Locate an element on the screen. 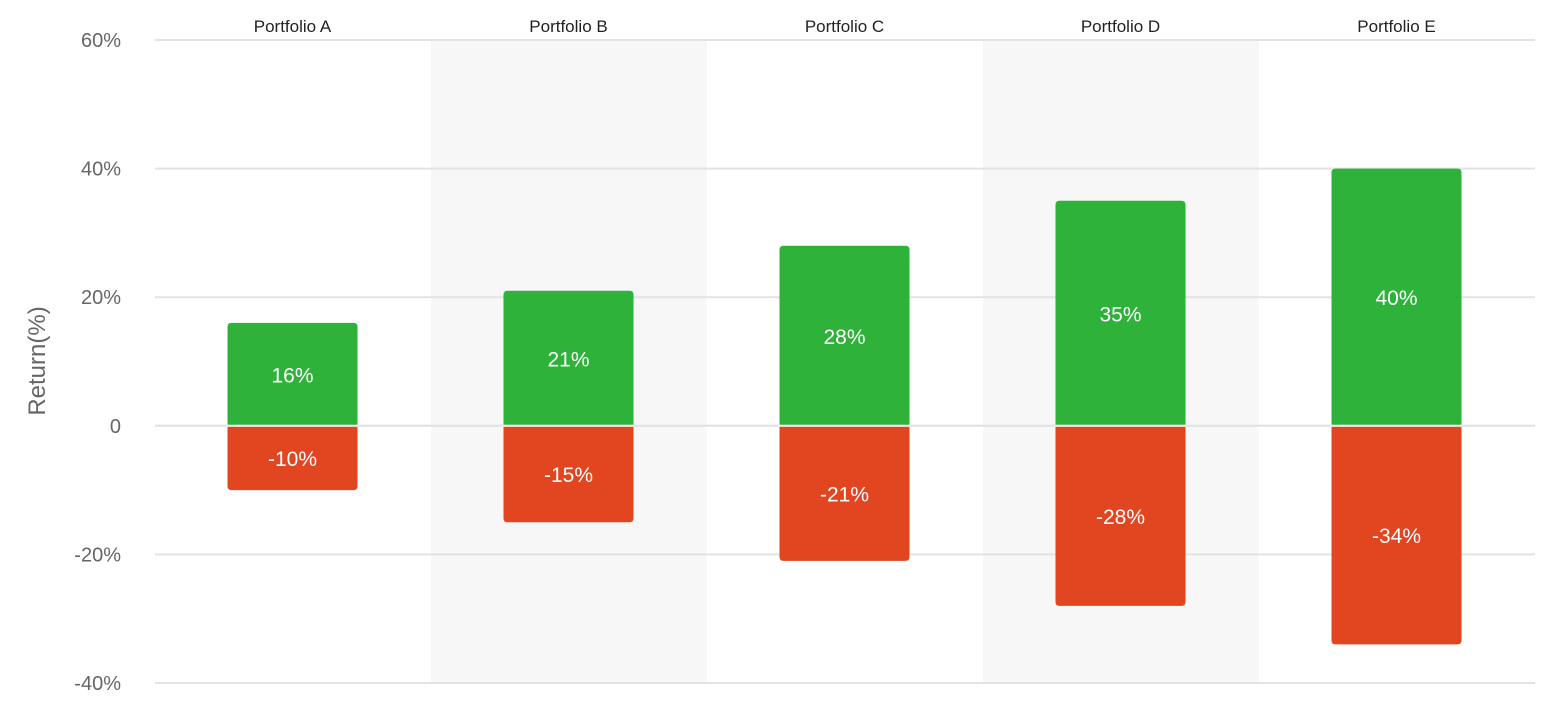  bar-value-label: 40% is located at coordinates (1396, 298).